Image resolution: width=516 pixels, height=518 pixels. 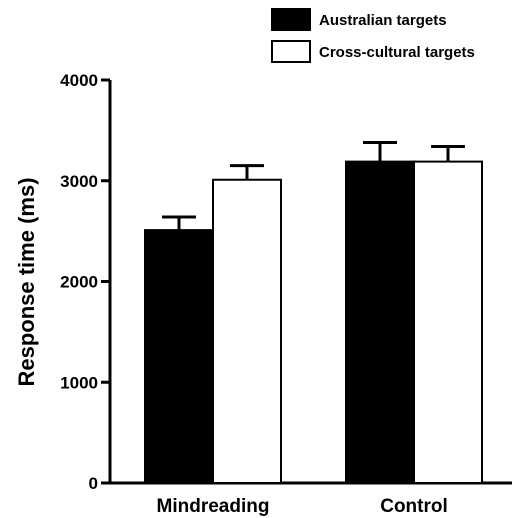 I want to click on y-axis: 0 1000 2000 3000 4000, so click(x=86, y=282).